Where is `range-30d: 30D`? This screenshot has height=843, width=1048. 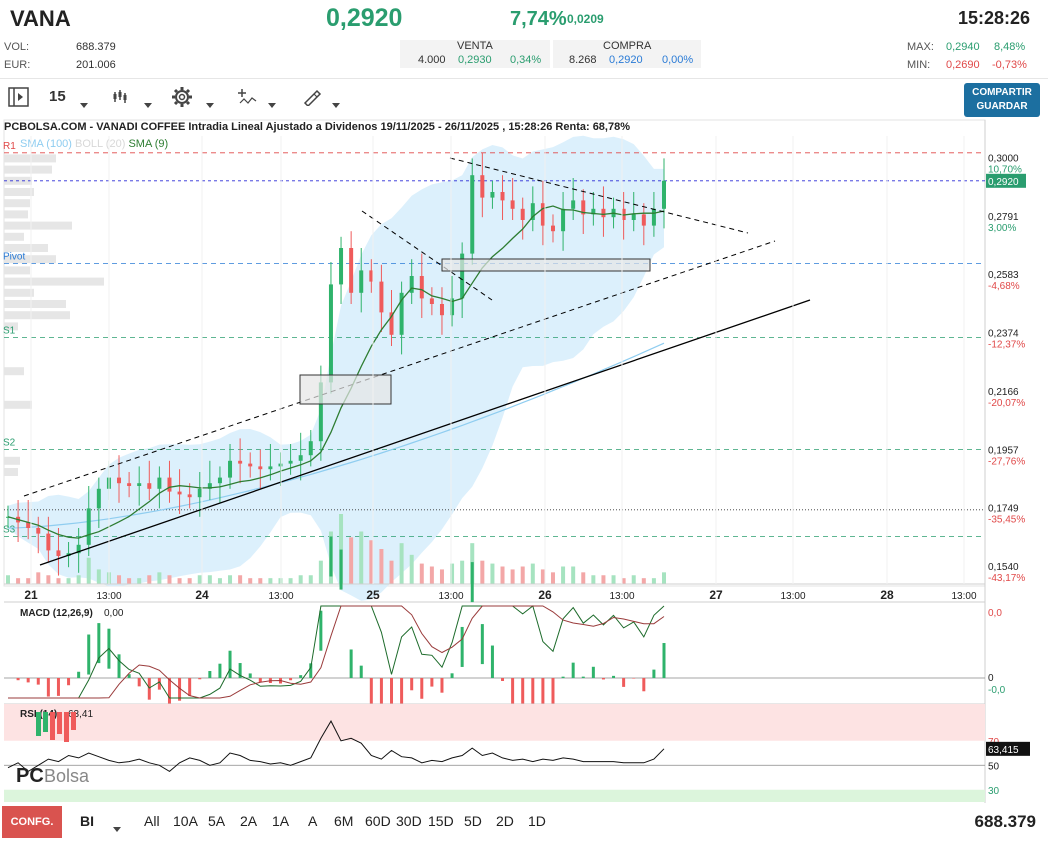
range-30d: 30D is located at coordinates (409, 821).